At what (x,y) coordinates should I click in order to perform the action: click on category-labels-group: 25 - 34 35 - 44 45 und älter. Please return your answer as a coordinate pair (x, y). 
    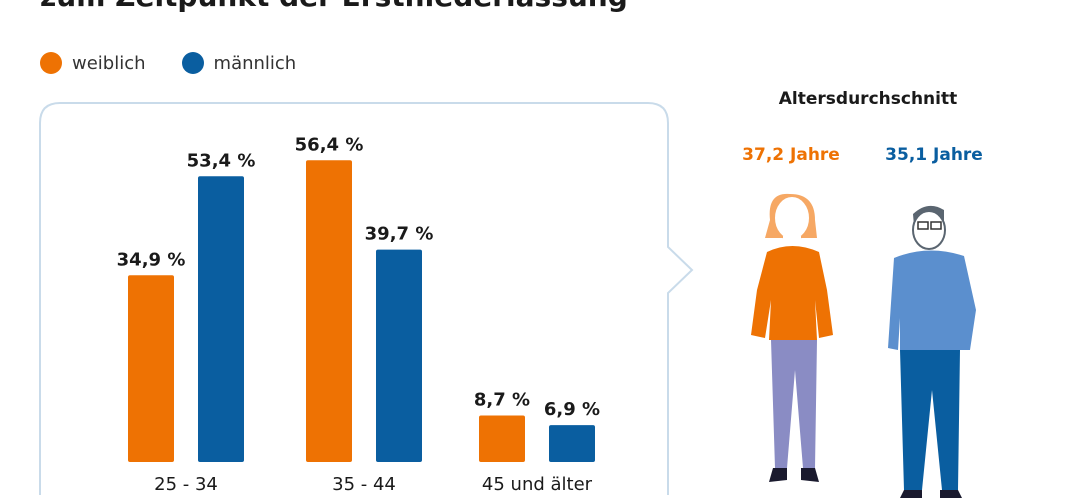
    Looking at the image, I should click on (373, 484).